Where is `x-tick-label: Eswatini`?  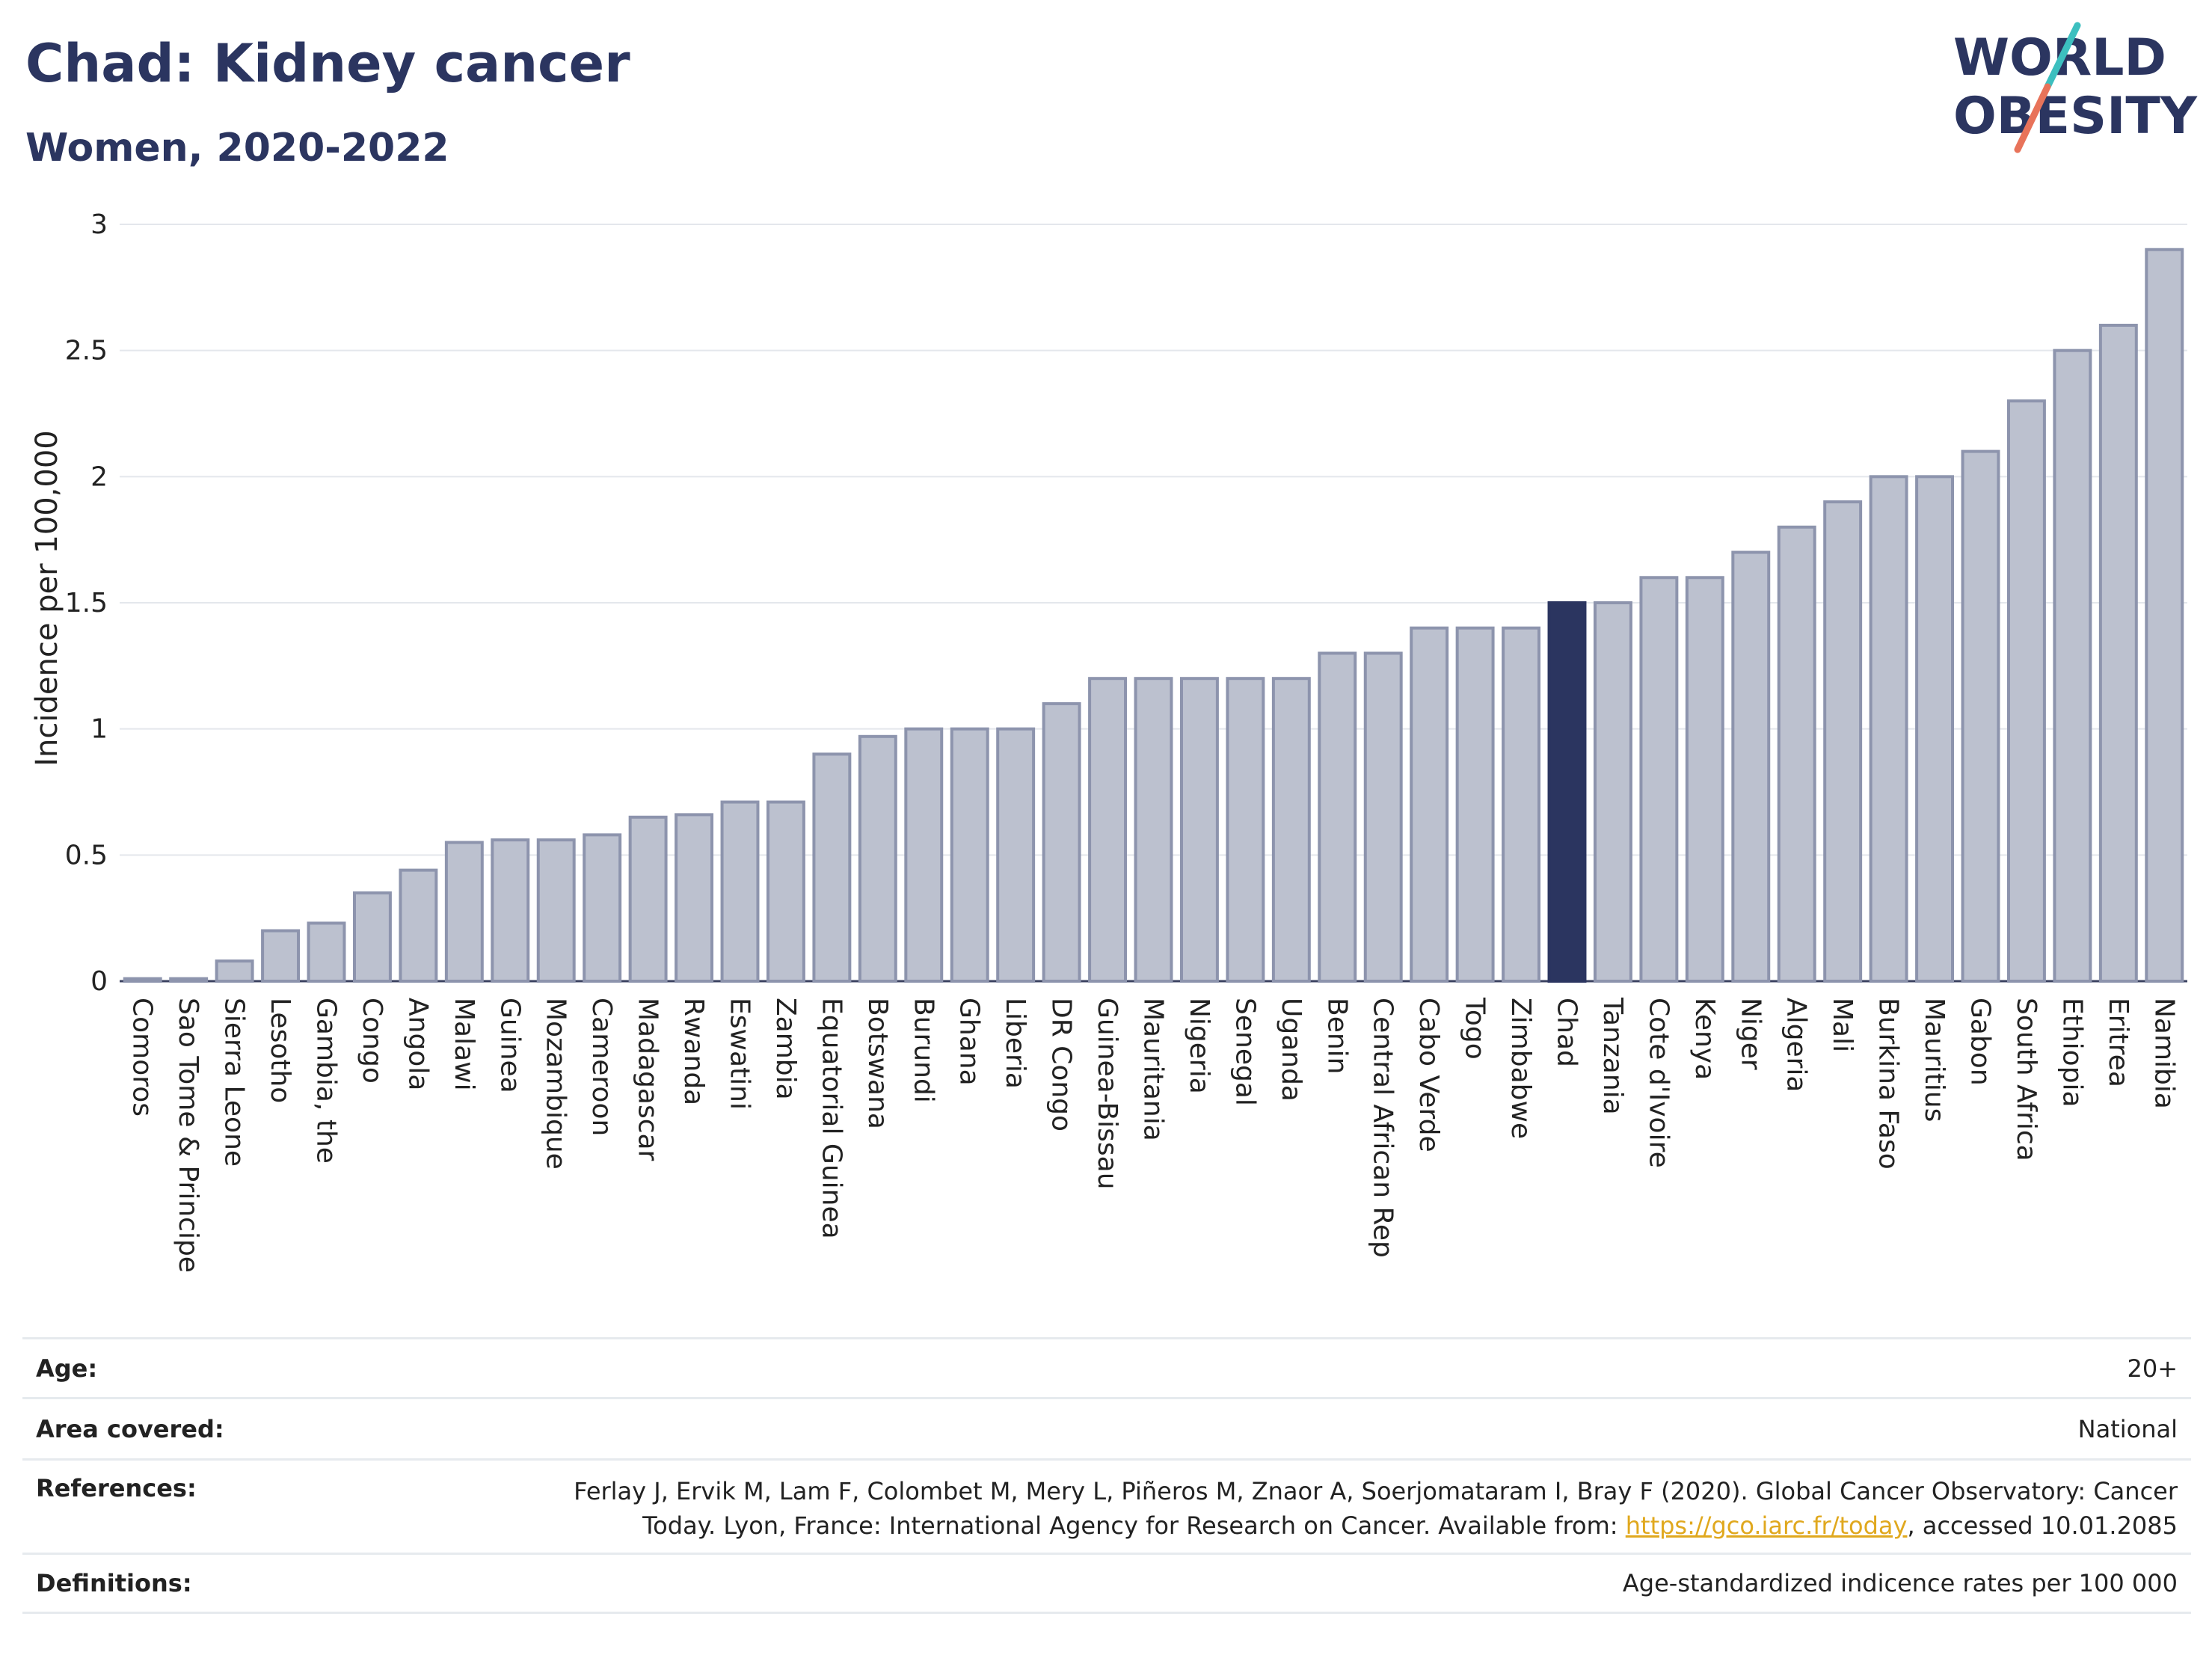
x-tick-label: Eswatini is located at coordinates (740, 1054).